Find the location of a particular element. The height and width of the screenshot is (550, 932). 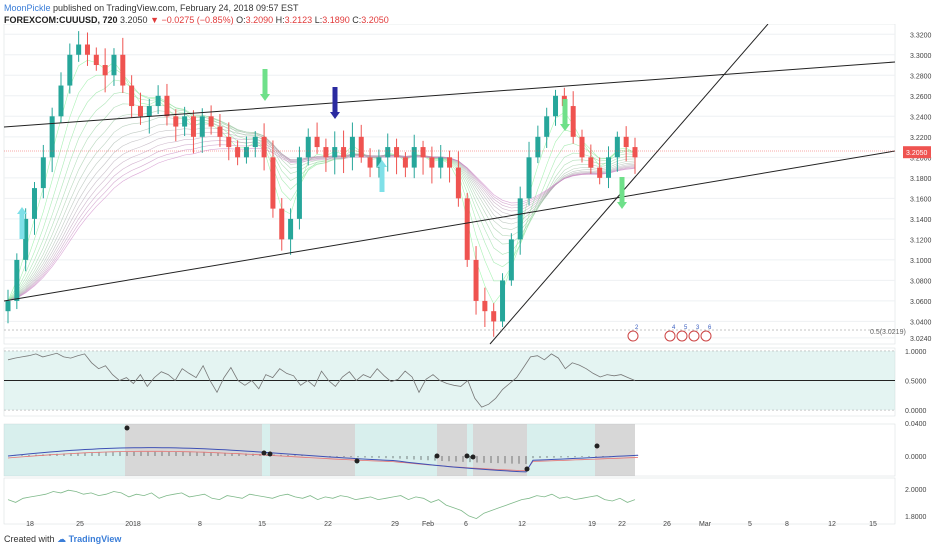

low-label: L: is located at coordinates (318, 20).